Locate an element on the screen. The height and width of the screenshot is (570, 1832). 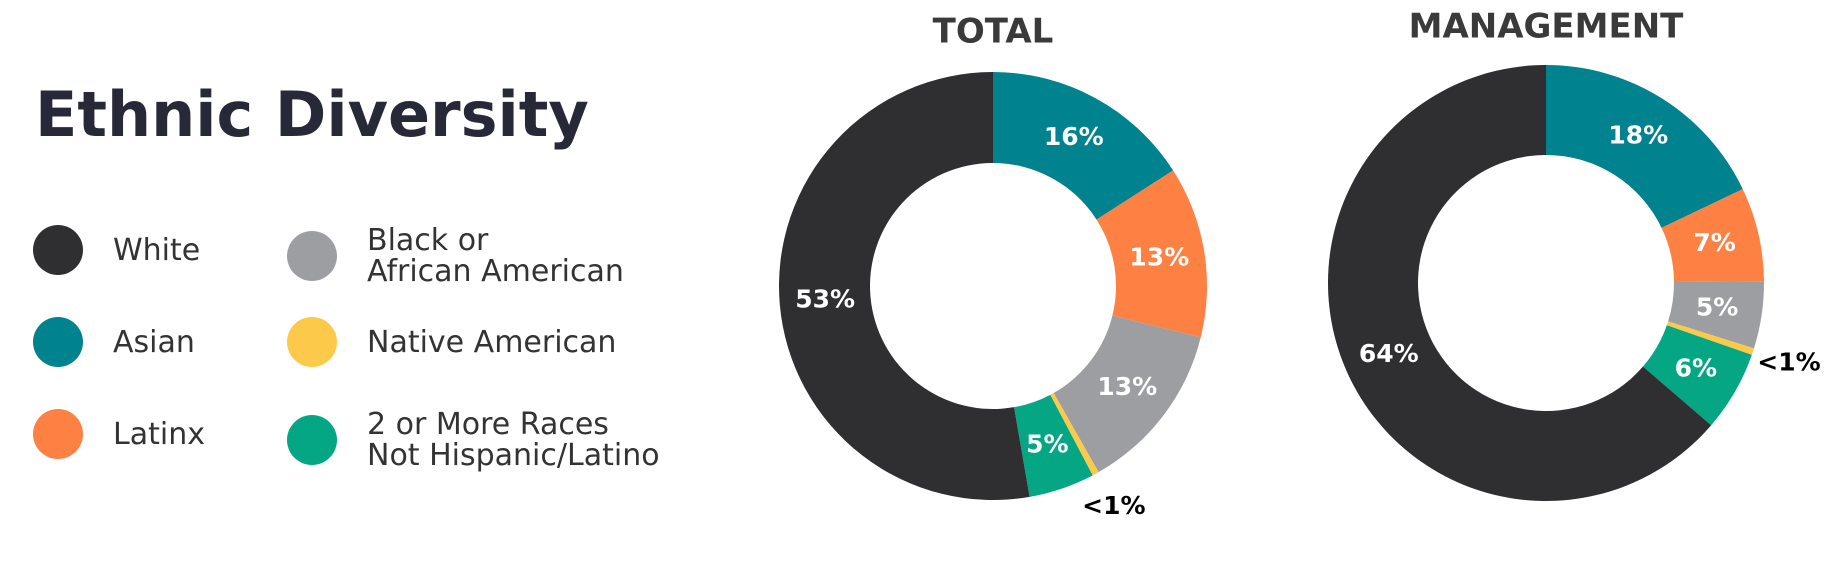
data-label: 6% is located at coordinates (1696, 368).